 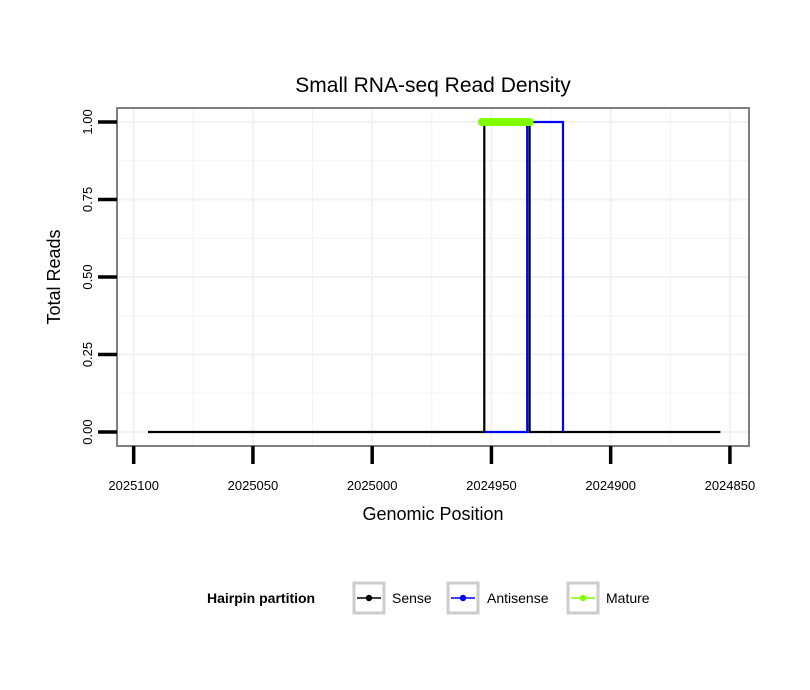 What do you see at coordinates (87, 199) in the screenshot?
I see `y-tick-label: 0.75` at bounding box center [87, 199].